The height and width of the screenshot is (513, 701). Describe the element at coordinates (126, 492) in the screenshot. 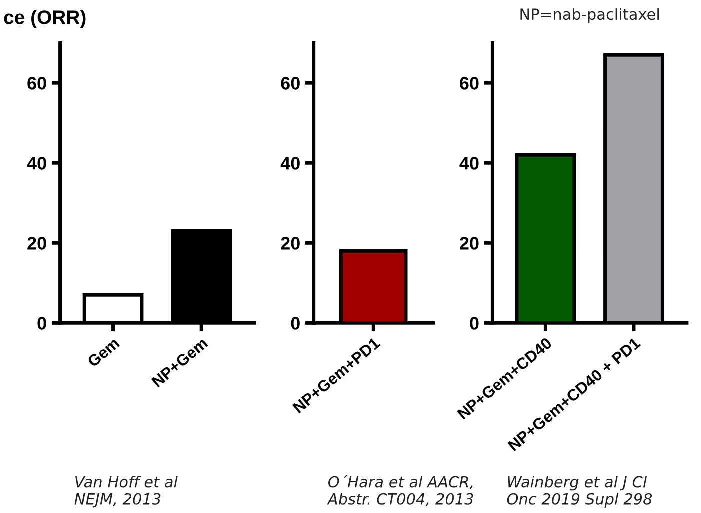

I see `text: Van Hoff et al NEJM, 2013` at that location.